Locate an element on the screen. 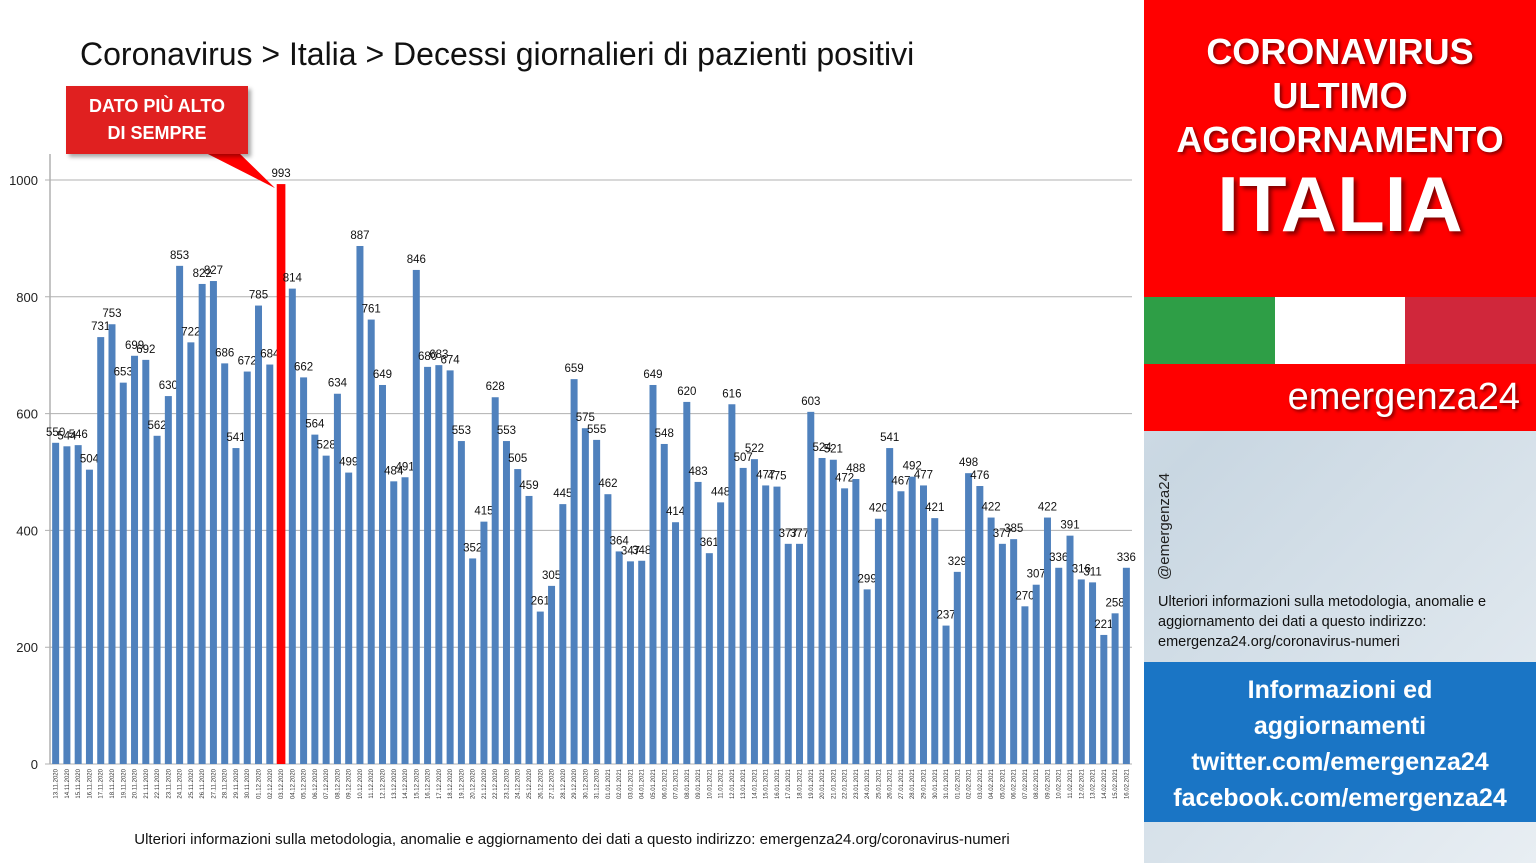 The width and height of the screenshot is (1536, 863). data-label: 680 is located at coordinates (427, 357).